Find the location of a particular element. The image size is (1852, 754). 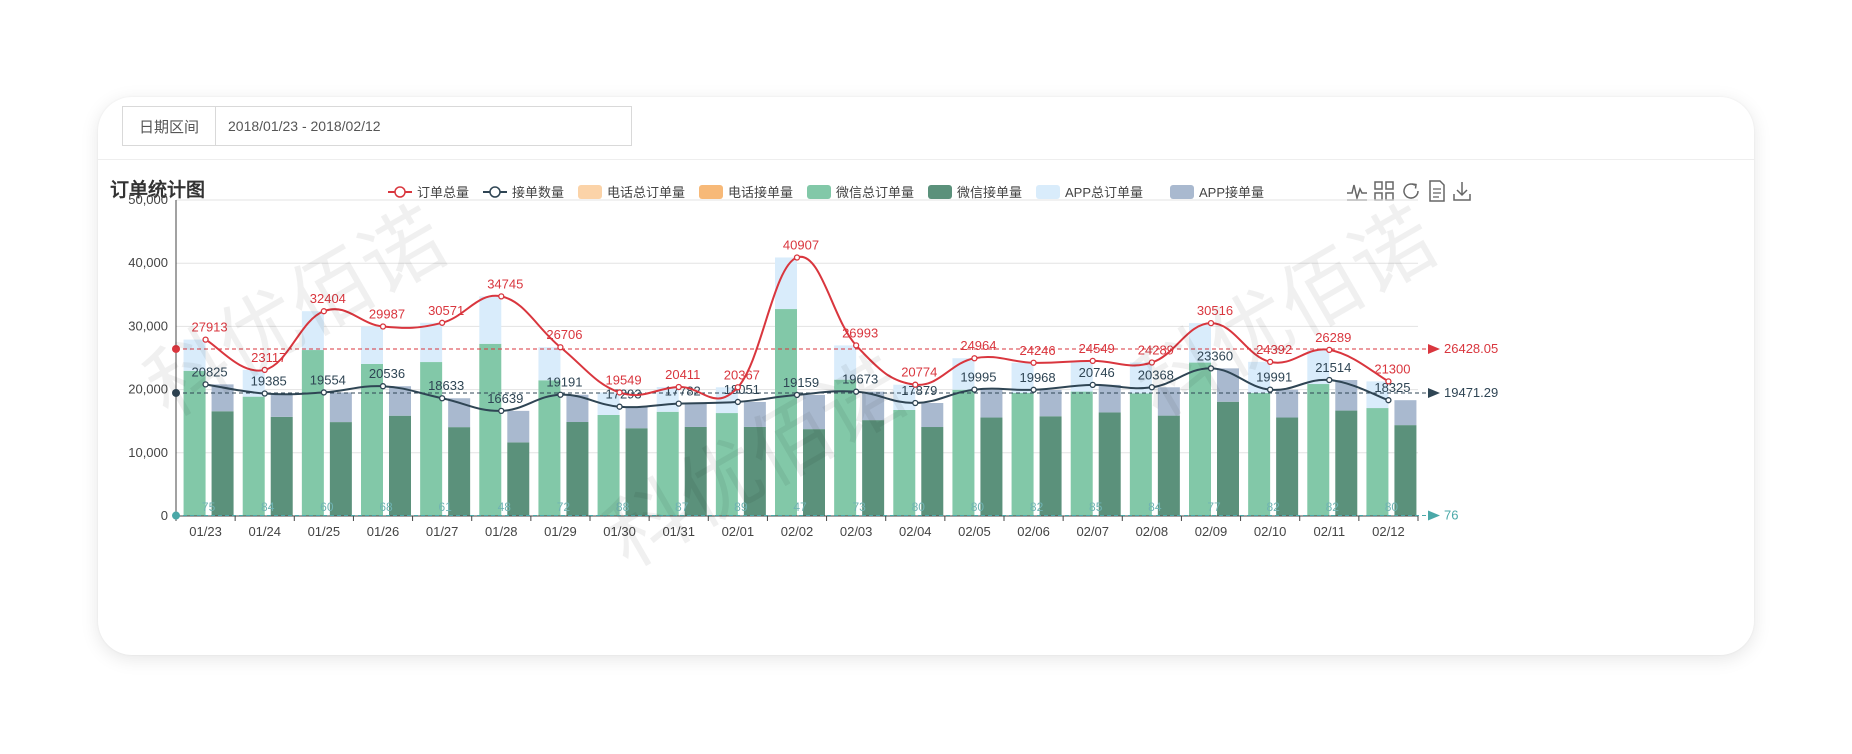

date-range-input is located at coordinates (423, 126).